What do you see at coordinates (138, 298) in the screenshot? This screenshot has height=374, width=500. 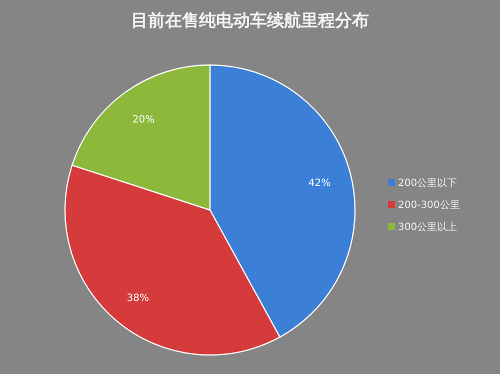 I see `data-label: 38%` at bounding box center [138, 298].